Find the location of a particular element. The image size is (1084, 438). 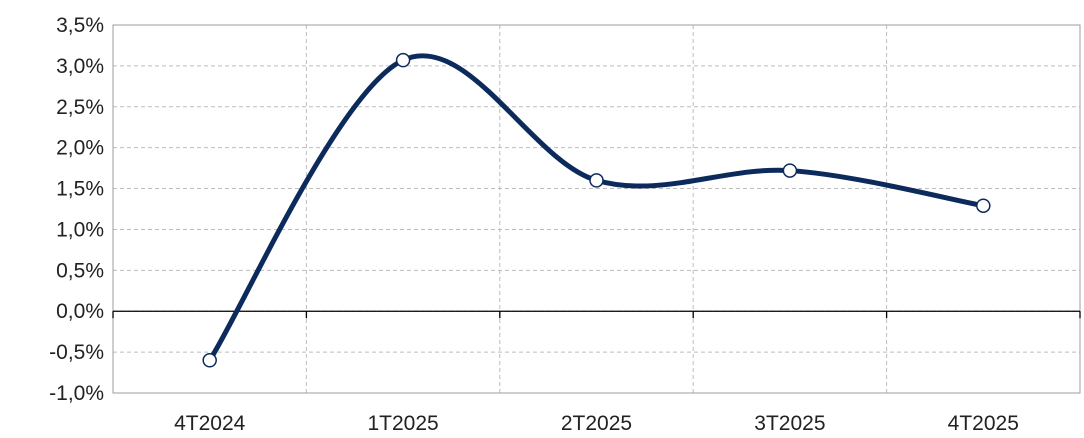

x-tick-label: 4T2024 is located at coordinates (210, 423).